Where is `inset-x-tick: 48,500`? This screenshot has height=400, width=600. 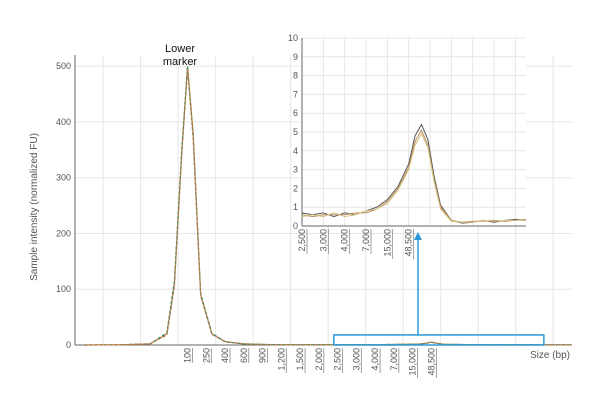 inset-x-tick: 48,500 is located at coordinates (409, 244).